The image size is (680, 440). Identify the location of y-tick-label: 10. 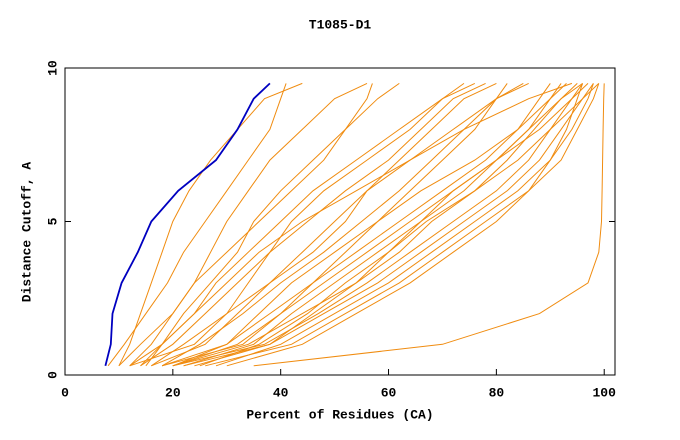
(52, 68).